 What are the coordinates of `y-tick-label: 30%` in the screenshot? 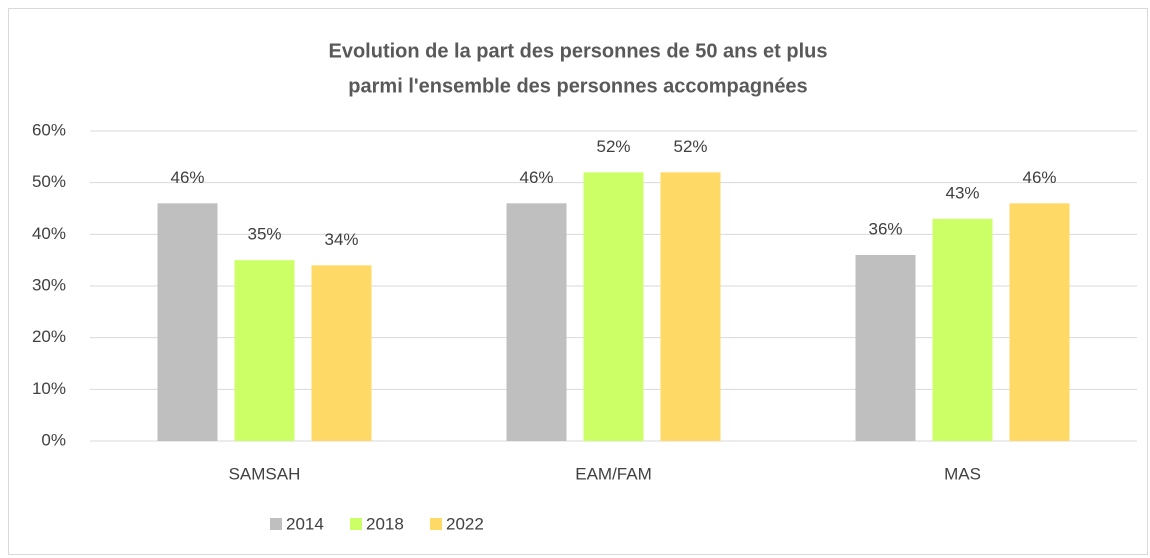 It's located at (49, 284).